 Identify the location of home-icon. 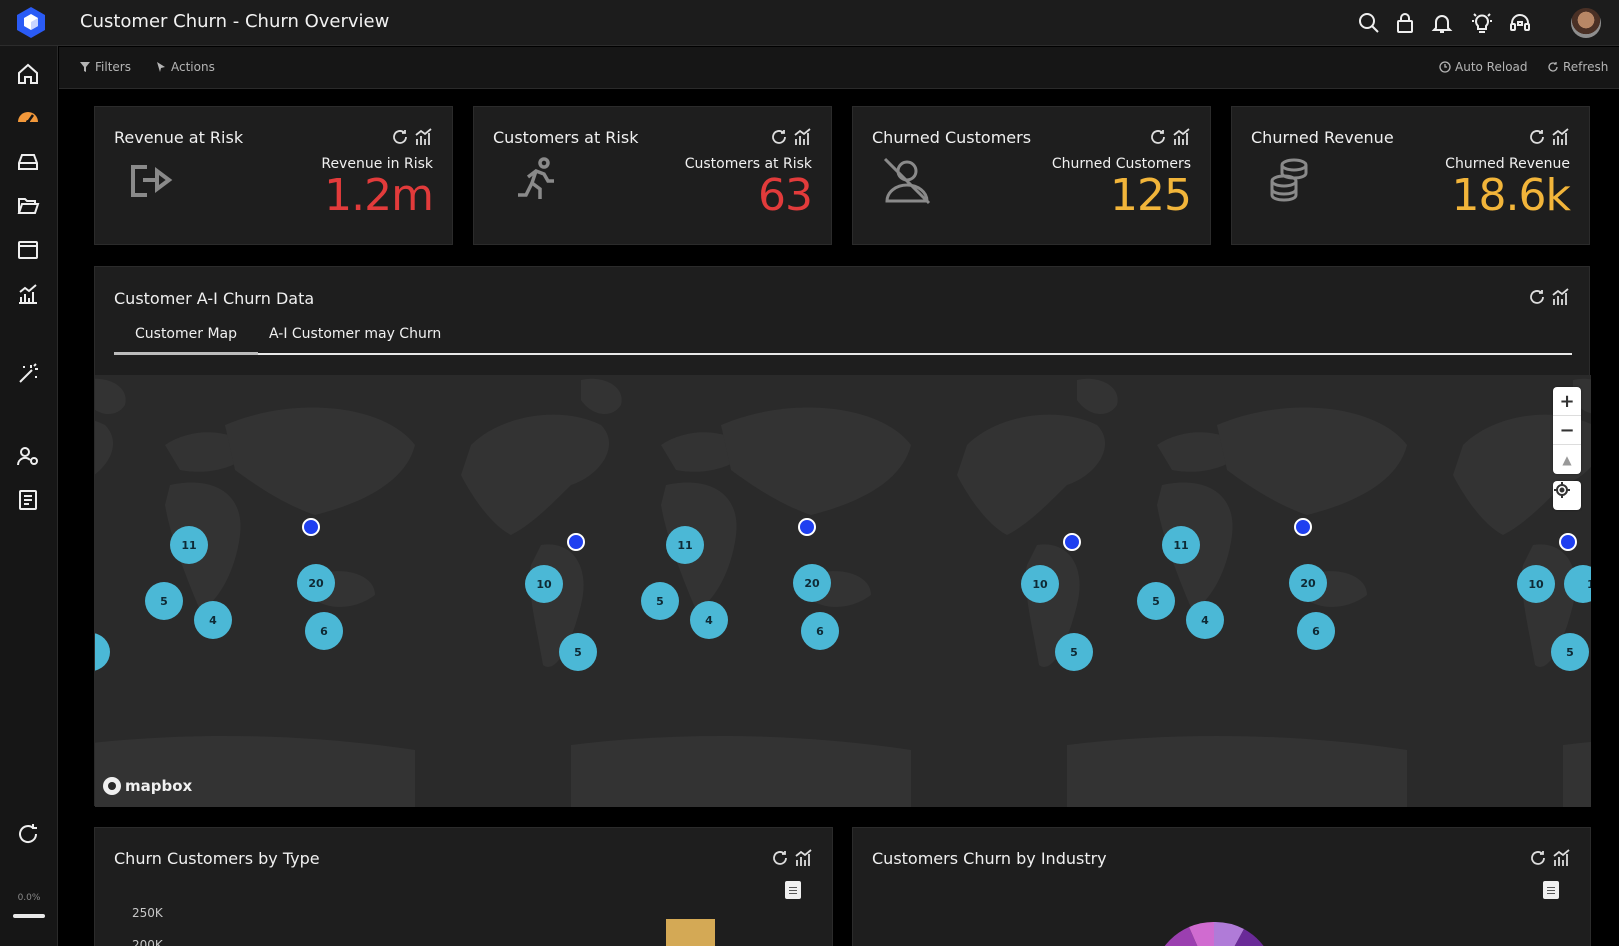
(28, 74).